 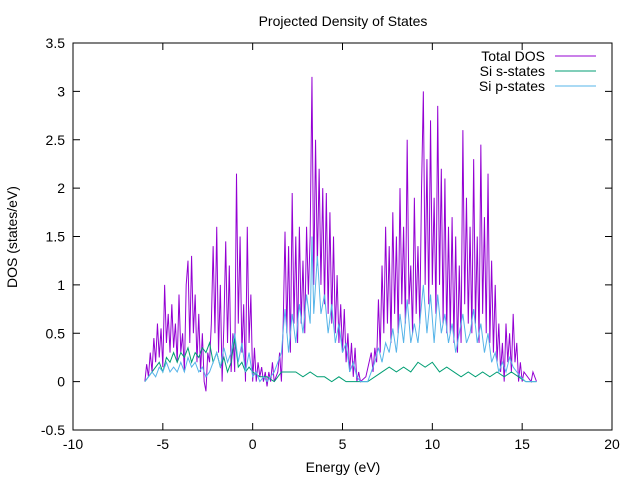 What do you see at coordinates (56, 237) in the screenshot?
I see `y-tick-label: 1.5` at bounding box center [56, 237].